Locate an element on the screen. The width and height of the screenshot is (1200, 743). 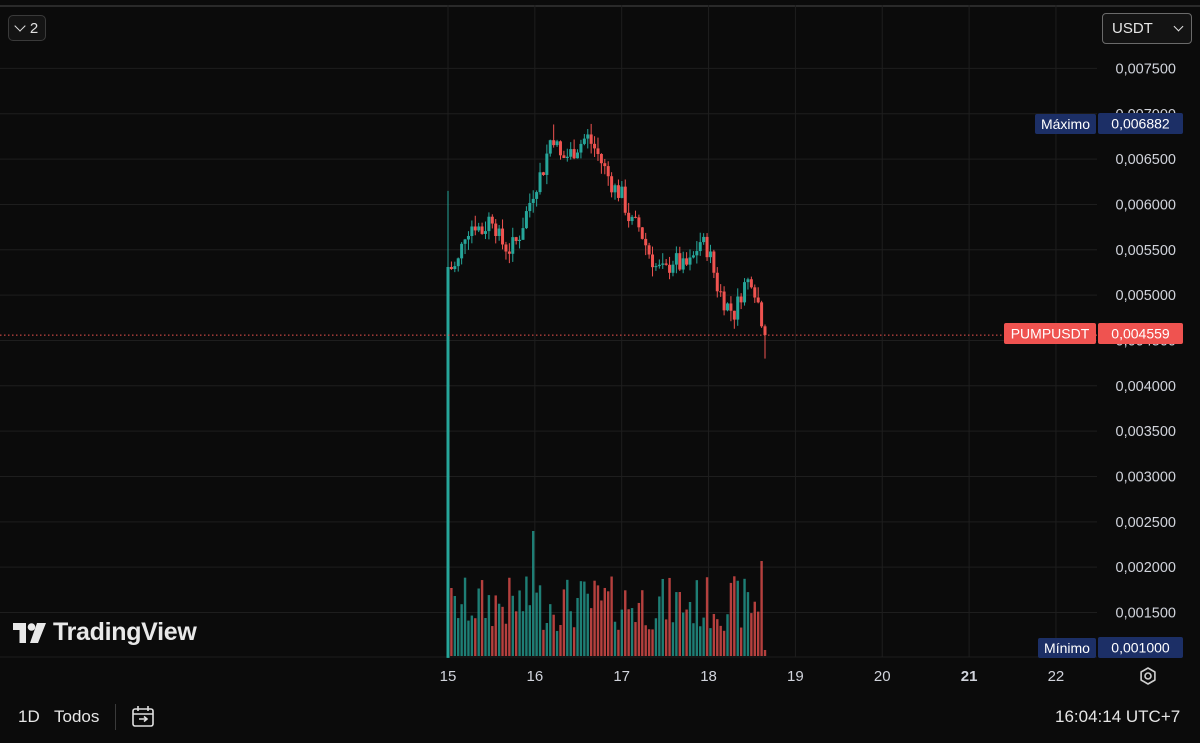
x-tick-label: 18 is located at coordinates (708, 676).